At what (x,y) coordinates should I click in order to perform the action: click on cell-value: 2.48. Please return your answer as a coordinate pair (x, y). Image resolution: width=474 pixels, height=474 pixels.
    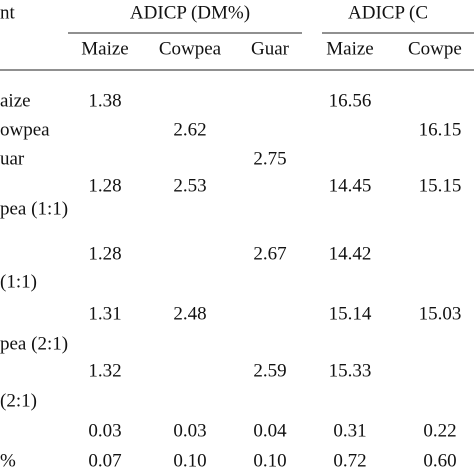
    Looking at the image, I should click on (189, 313).